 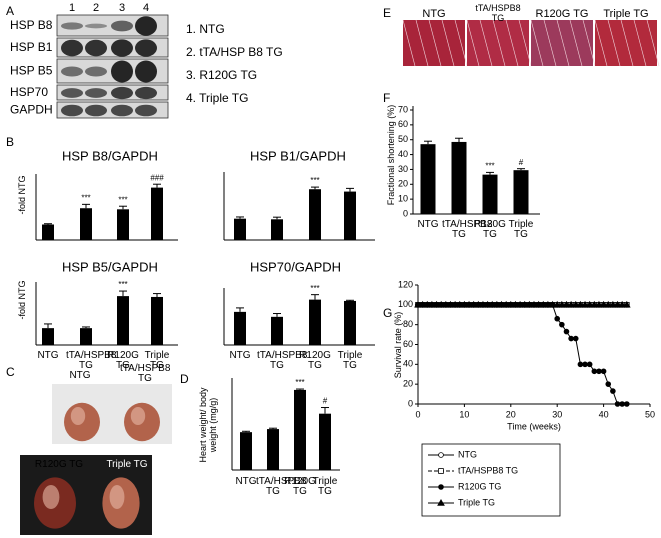 What do you see at coordinates (387, 13) in the screenshot?
I see `panel-label: E` at bounding box center [387, 13].